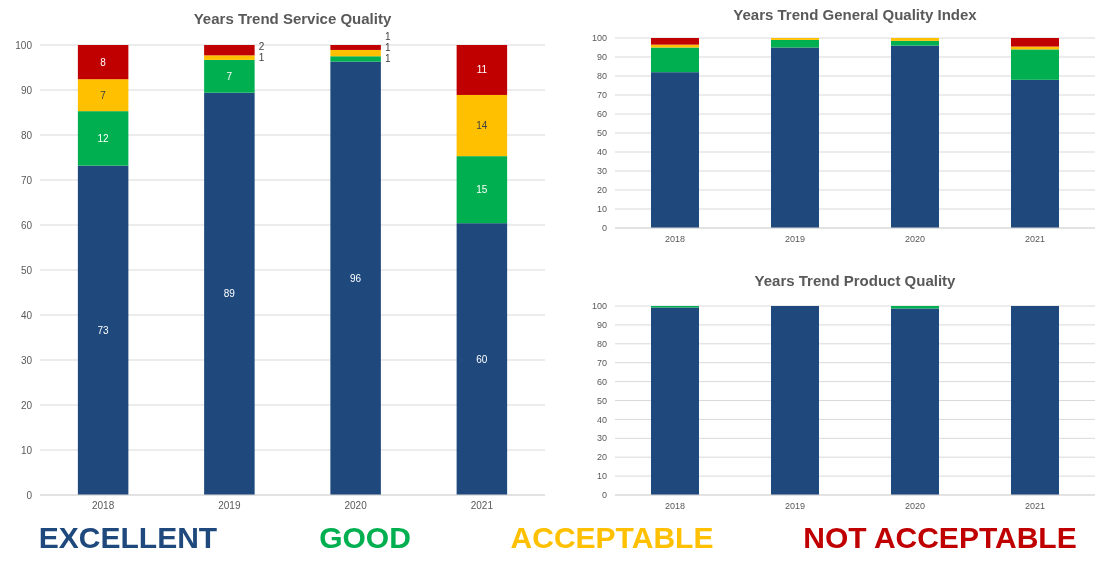 The width and height of the screenshot is (1104, 563). What do you see at coordinates (292, 18) in the screenshot?
I see `chart-title: Years Trend Service Quality` at bounding box center [292, 18].